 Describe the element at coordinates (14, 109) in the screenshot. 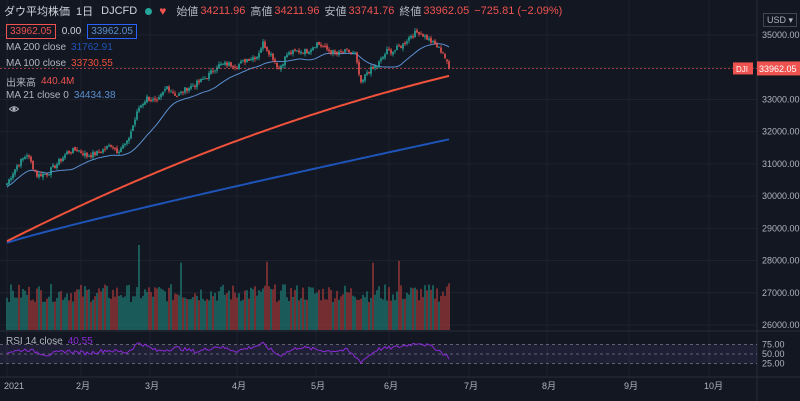

I see `eye-icon` at that location.